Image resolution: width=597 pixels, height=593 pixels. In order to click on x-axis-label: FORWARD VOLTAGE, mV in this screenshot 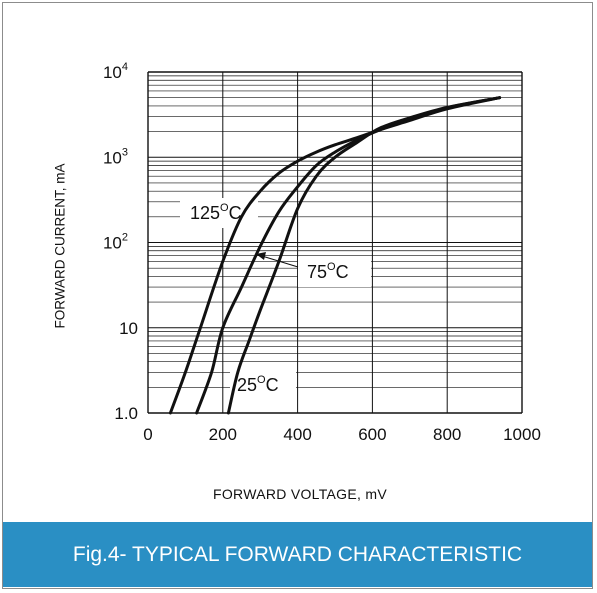, I will do `click(300, 494)`.